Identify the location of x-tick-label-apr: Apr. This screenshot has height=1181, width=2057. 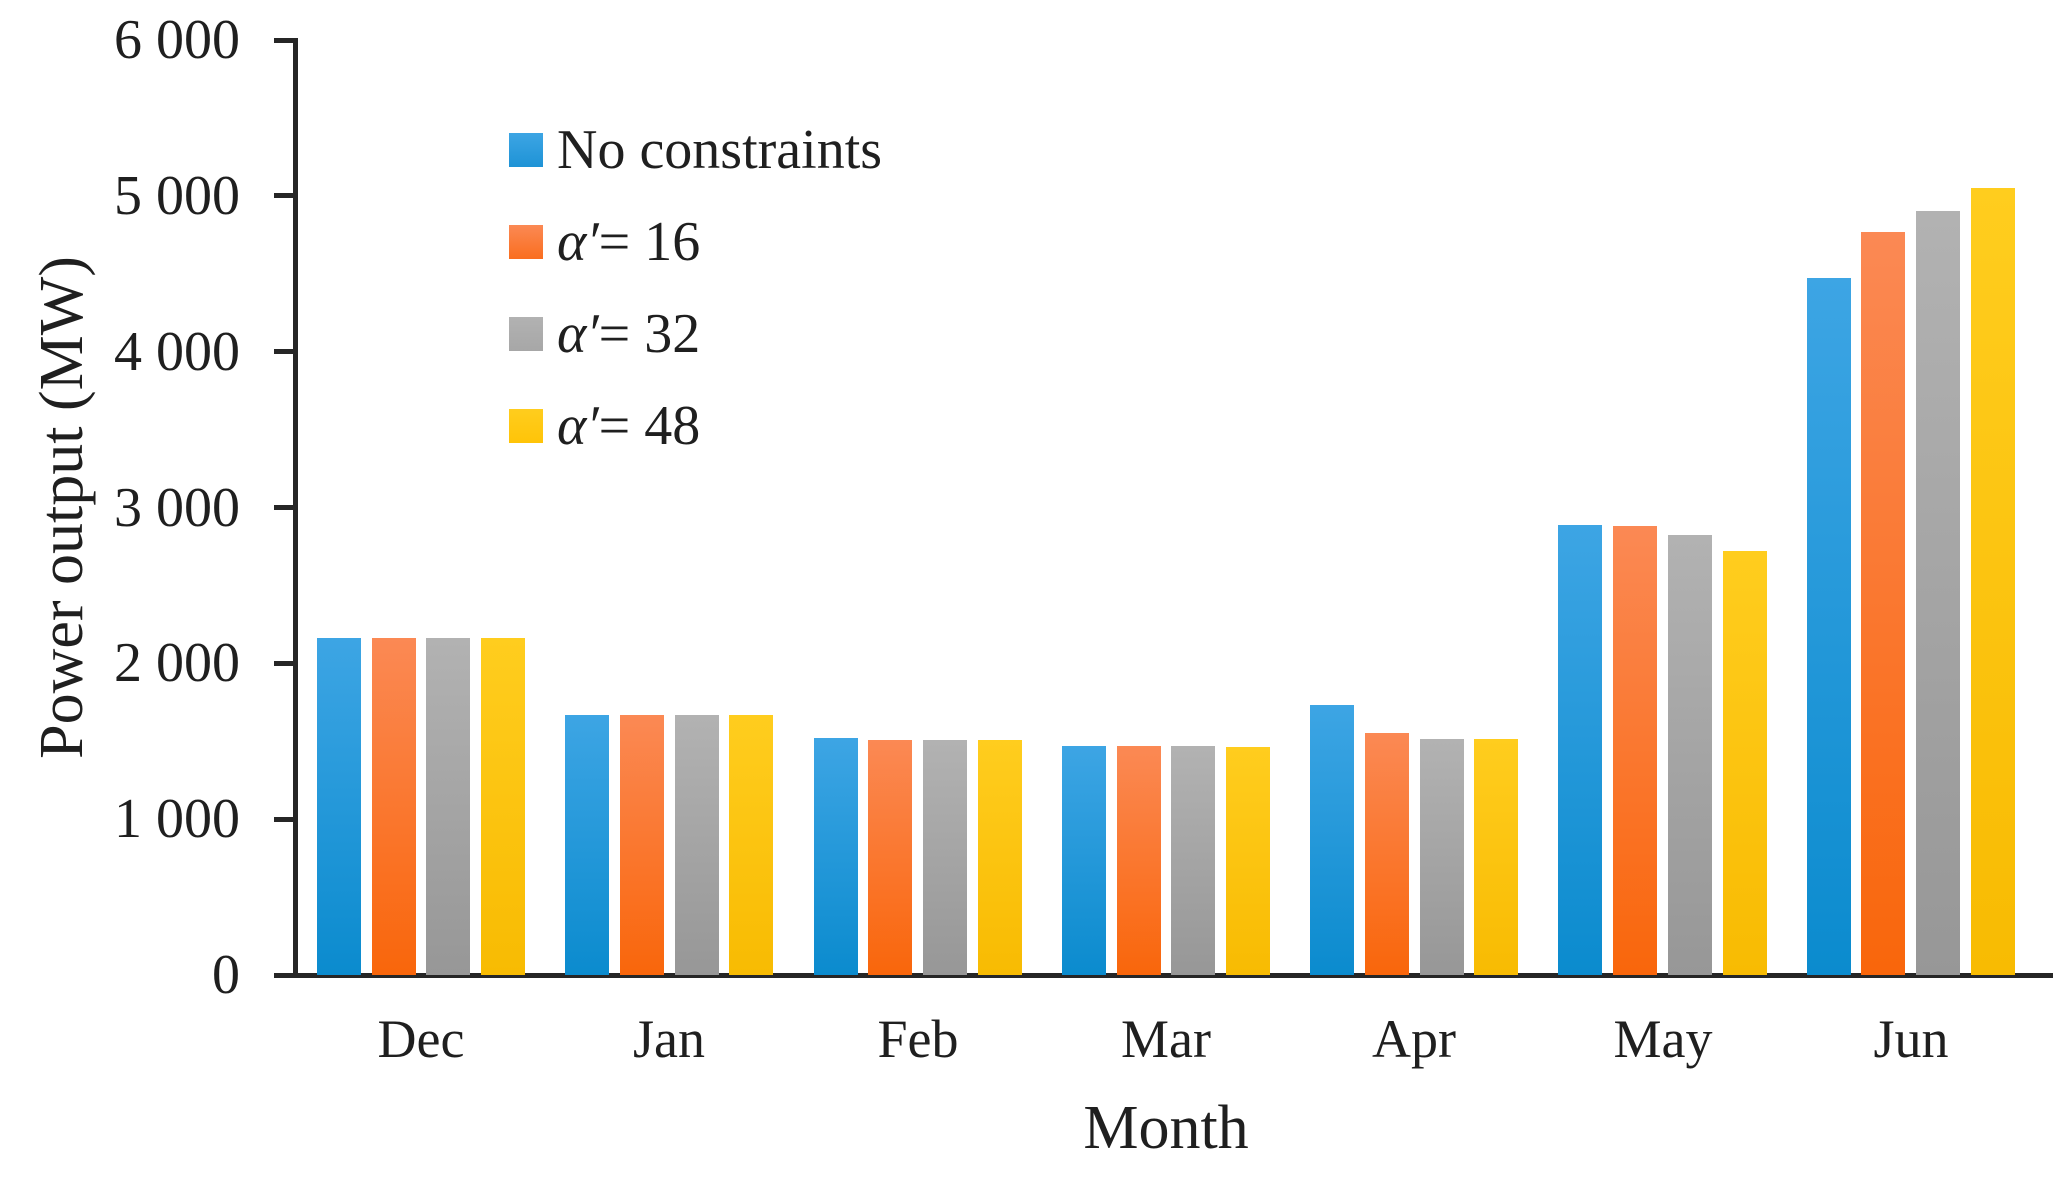
(1414, 1039).